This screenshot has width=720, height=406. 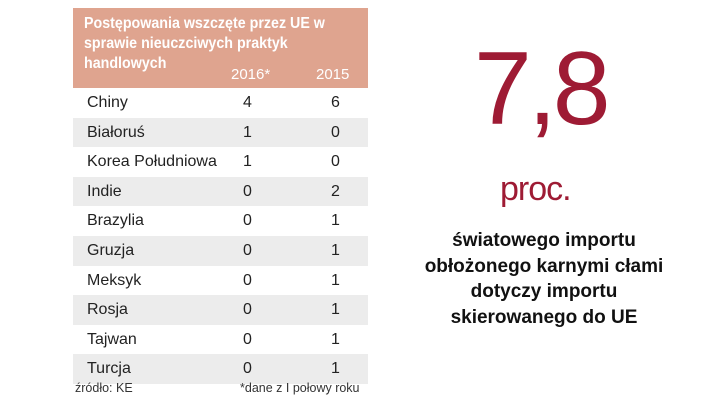 What do you see at coordinates (220, 221) in the screenshot?
I see `table-row: Brazylia 0 1` at bounding box center [220, 221].